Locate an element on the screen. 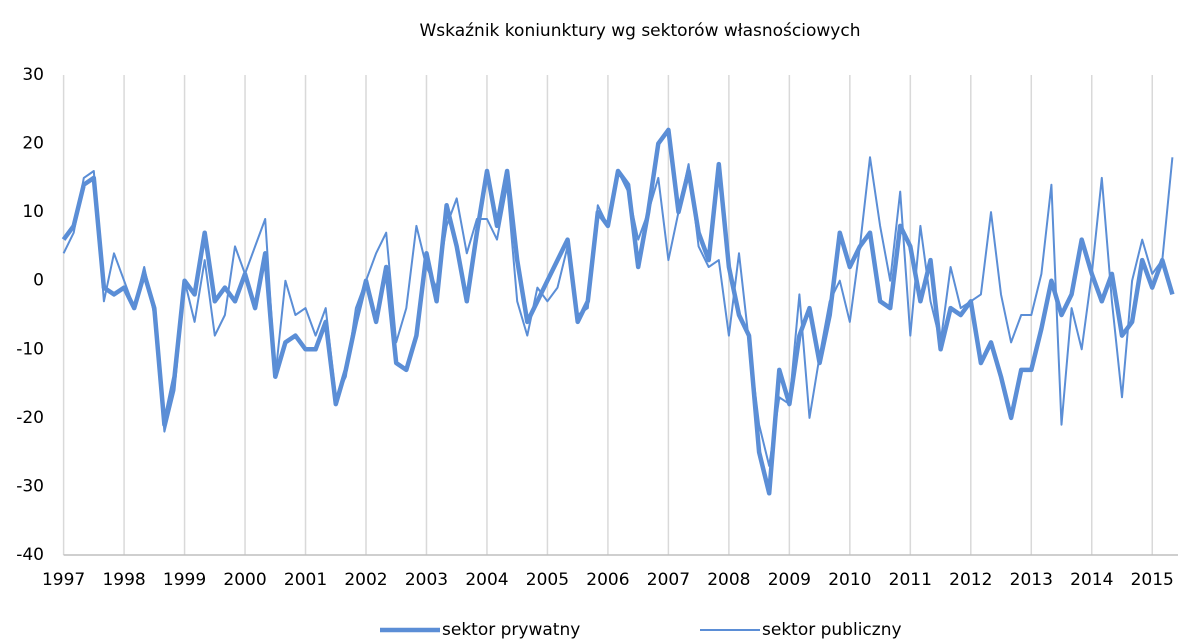 The height and width of the screenshot is (644, 1180). x-tick-label: 2002 is located at coordinates (365, 580).